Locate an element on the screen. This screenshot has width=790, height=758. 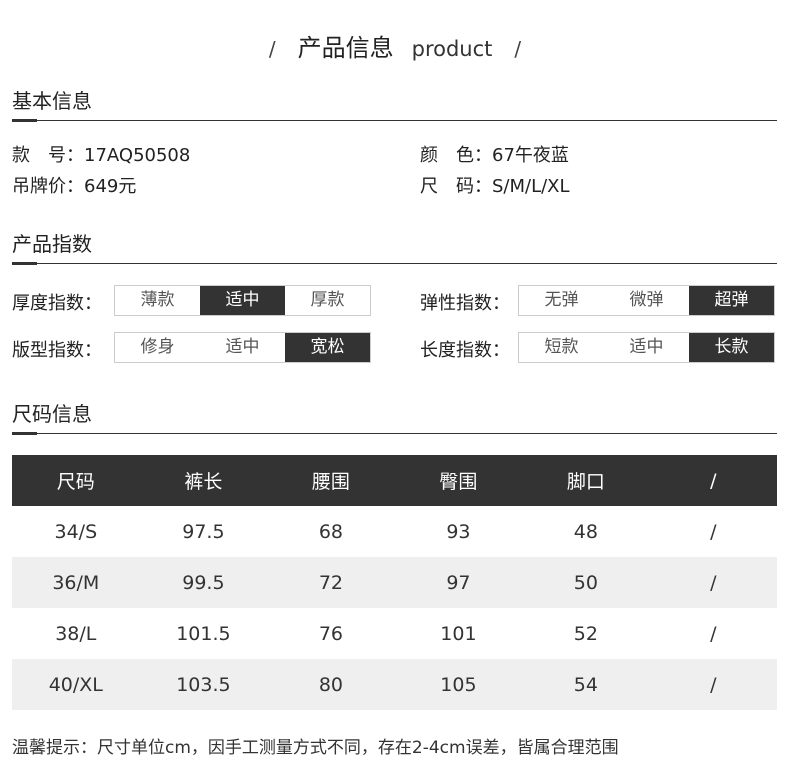
index-option: 修身 is located at coordinates (157, 347).